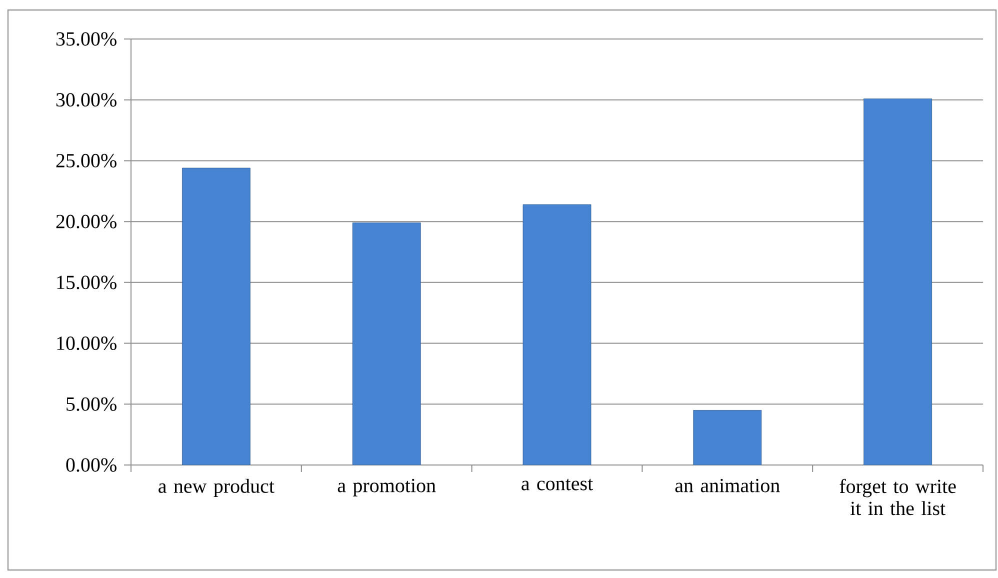  I want to click on x-tick-label: a contest, so click(557, 484).